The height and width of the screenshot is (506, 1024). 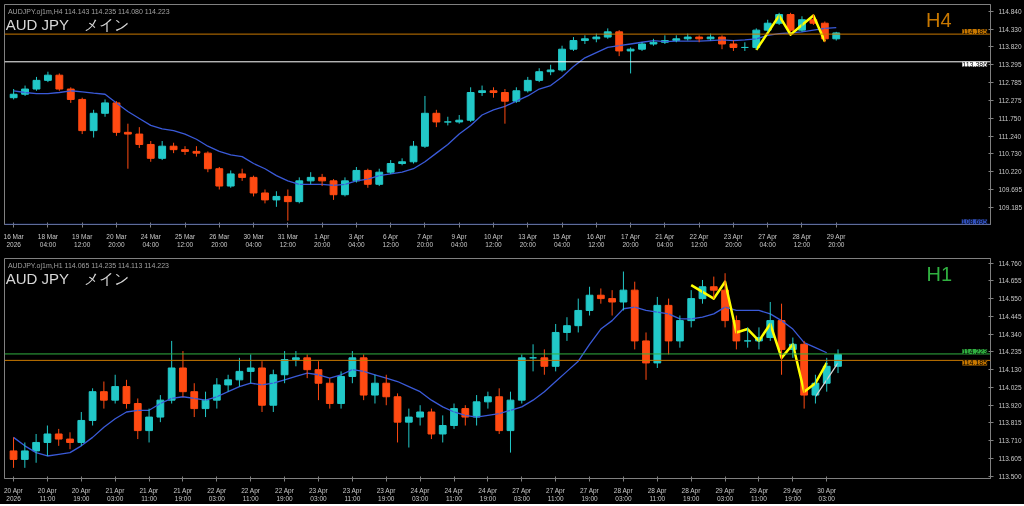 What do you see at coordinates (939, 273) in the screenshot?
I see `text: H1` at bounding box center [939, 273].